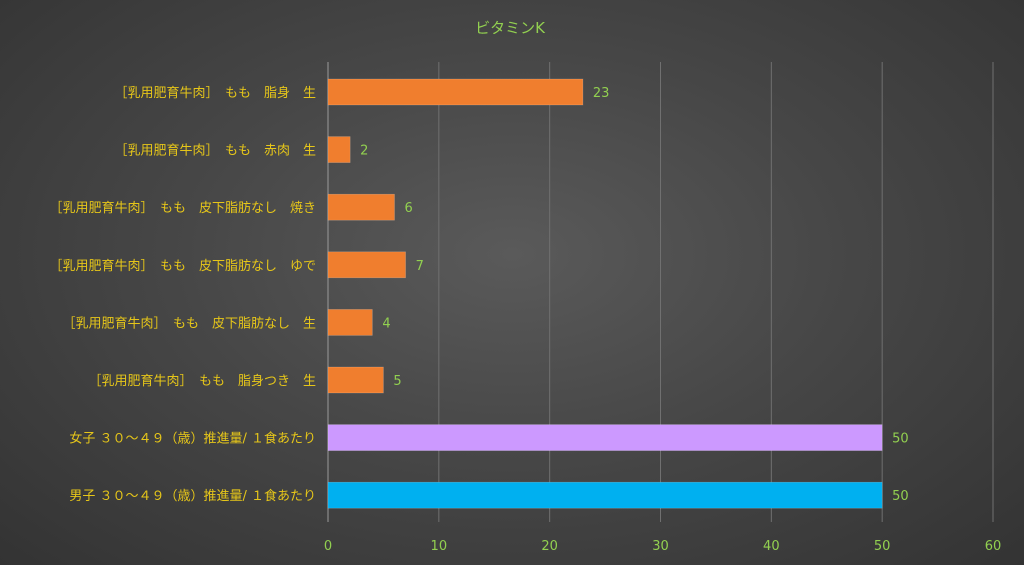 This screenshot has width=1024, height=565. Describe the element at coordinates (882, 546) in the screenshot. I see `x-tick-label: 50` at that location.